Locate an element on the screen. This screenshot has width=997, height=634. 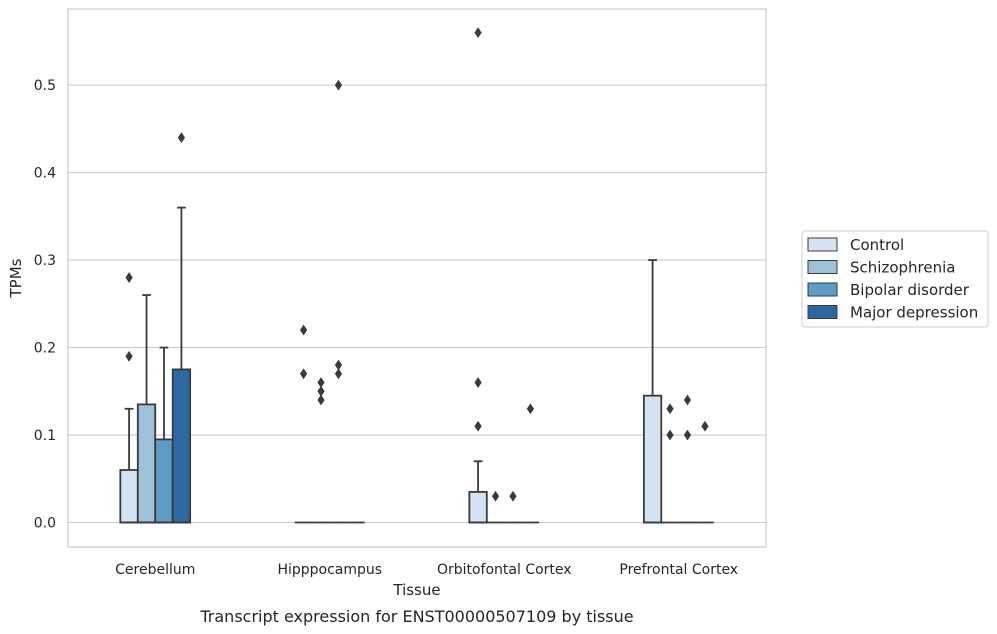
legend-label: Bipolar disorder is located at coordinates (910, 290).